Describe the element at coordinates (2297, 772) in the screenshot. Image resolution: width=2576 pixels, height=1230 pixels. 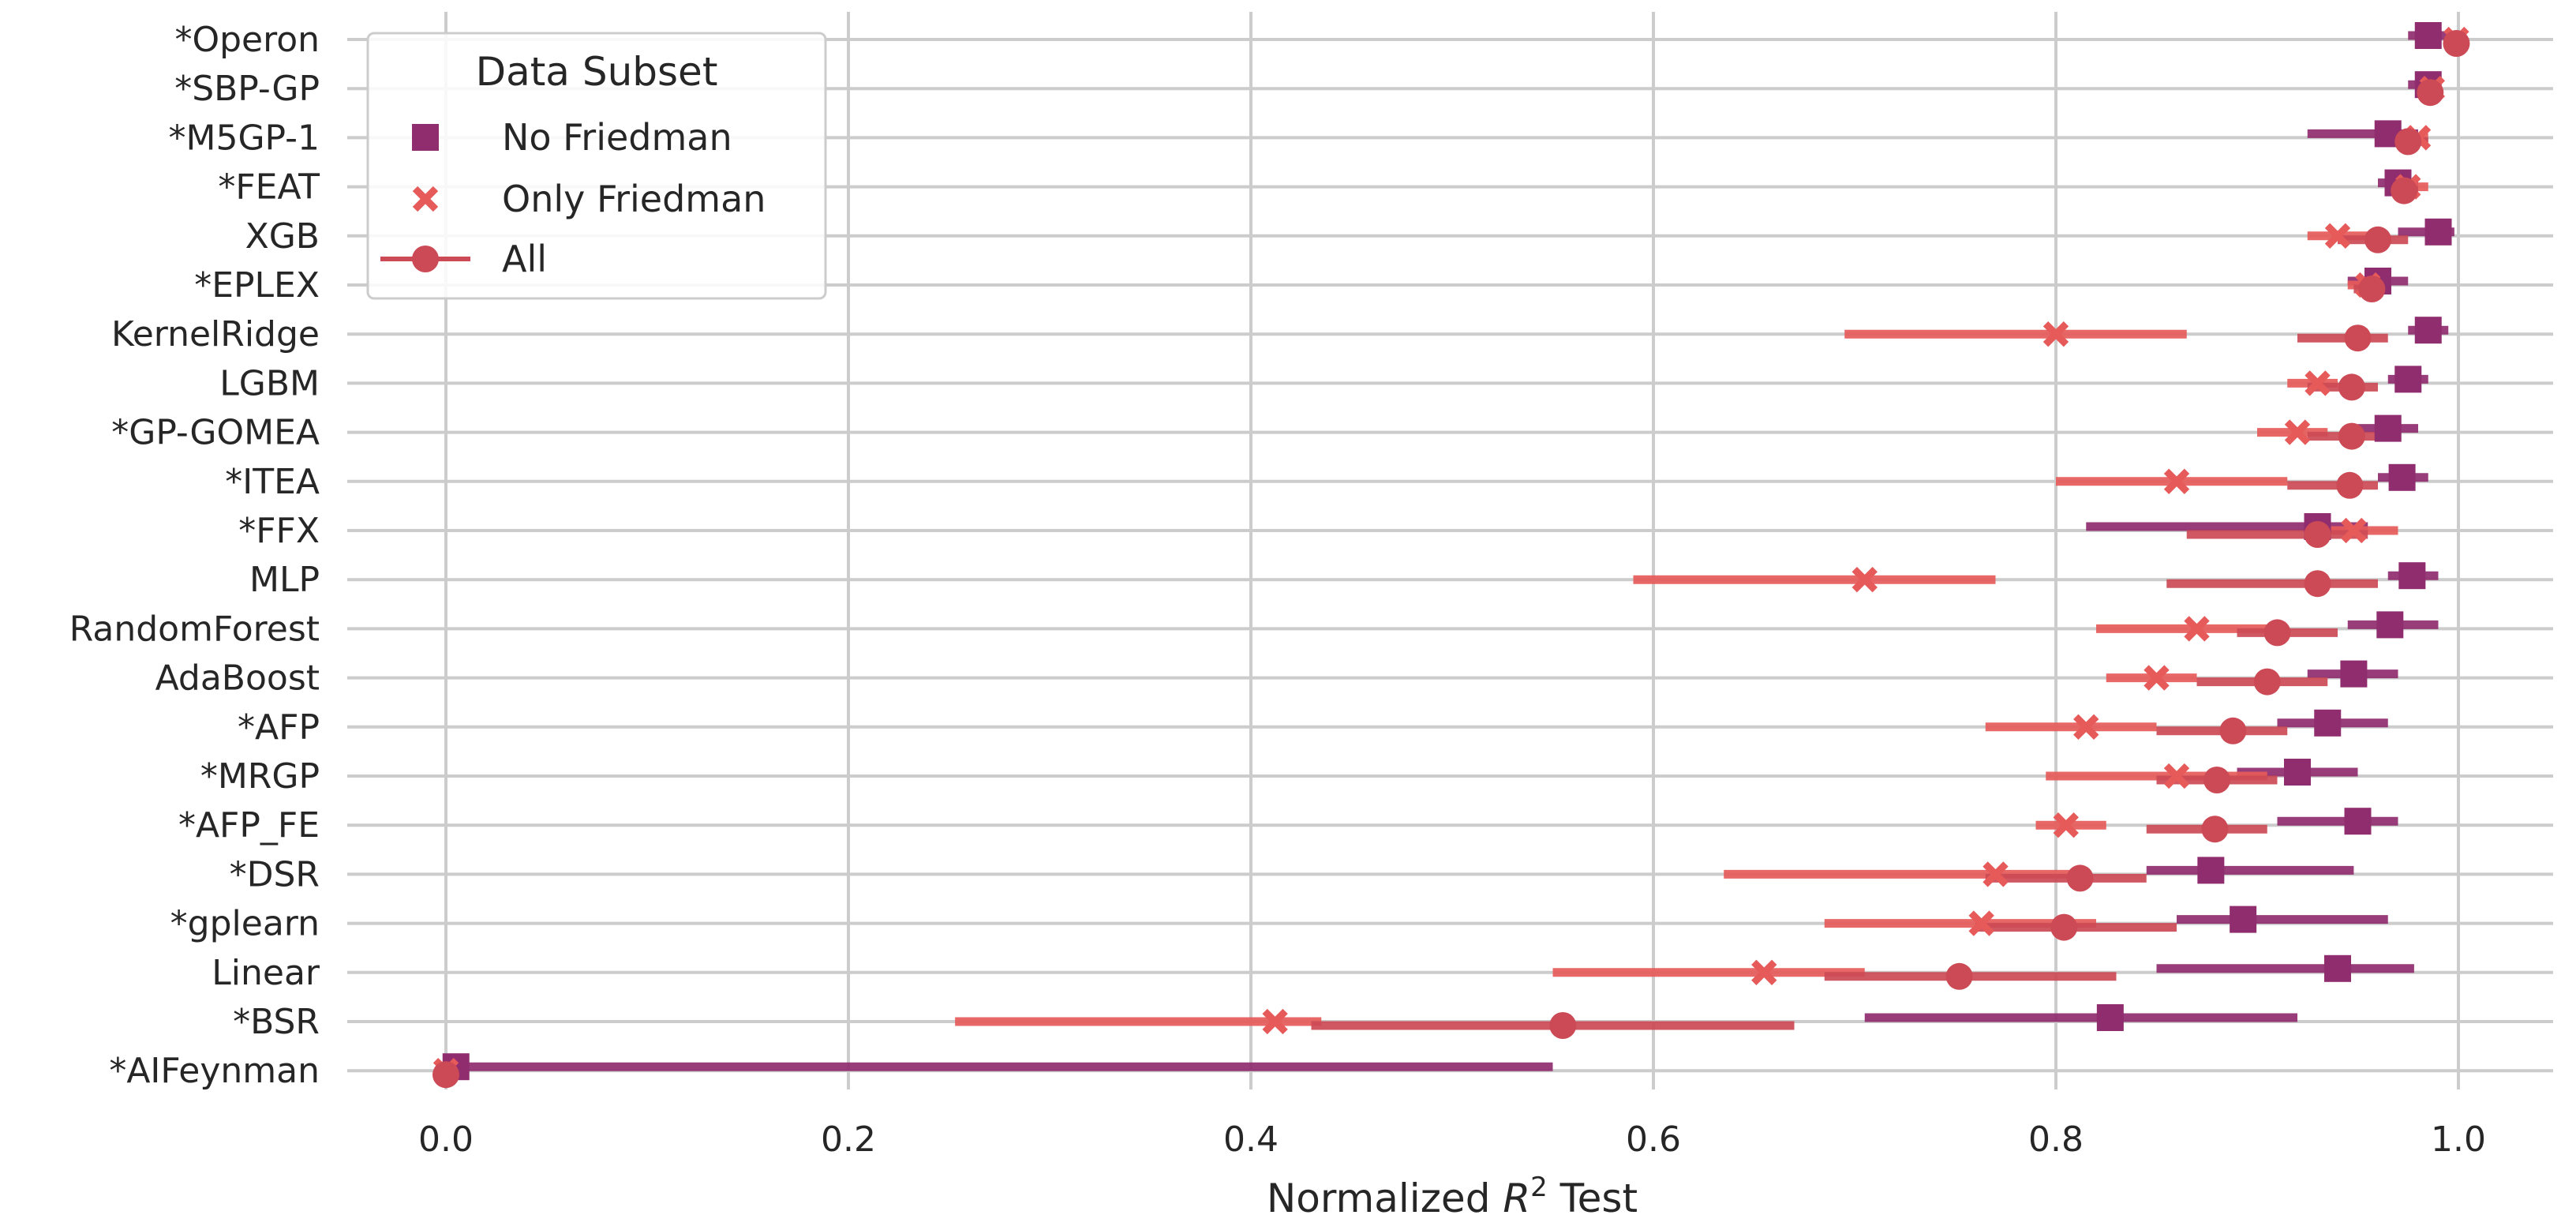
I see `point-no-friedman-mrgp` at that location.